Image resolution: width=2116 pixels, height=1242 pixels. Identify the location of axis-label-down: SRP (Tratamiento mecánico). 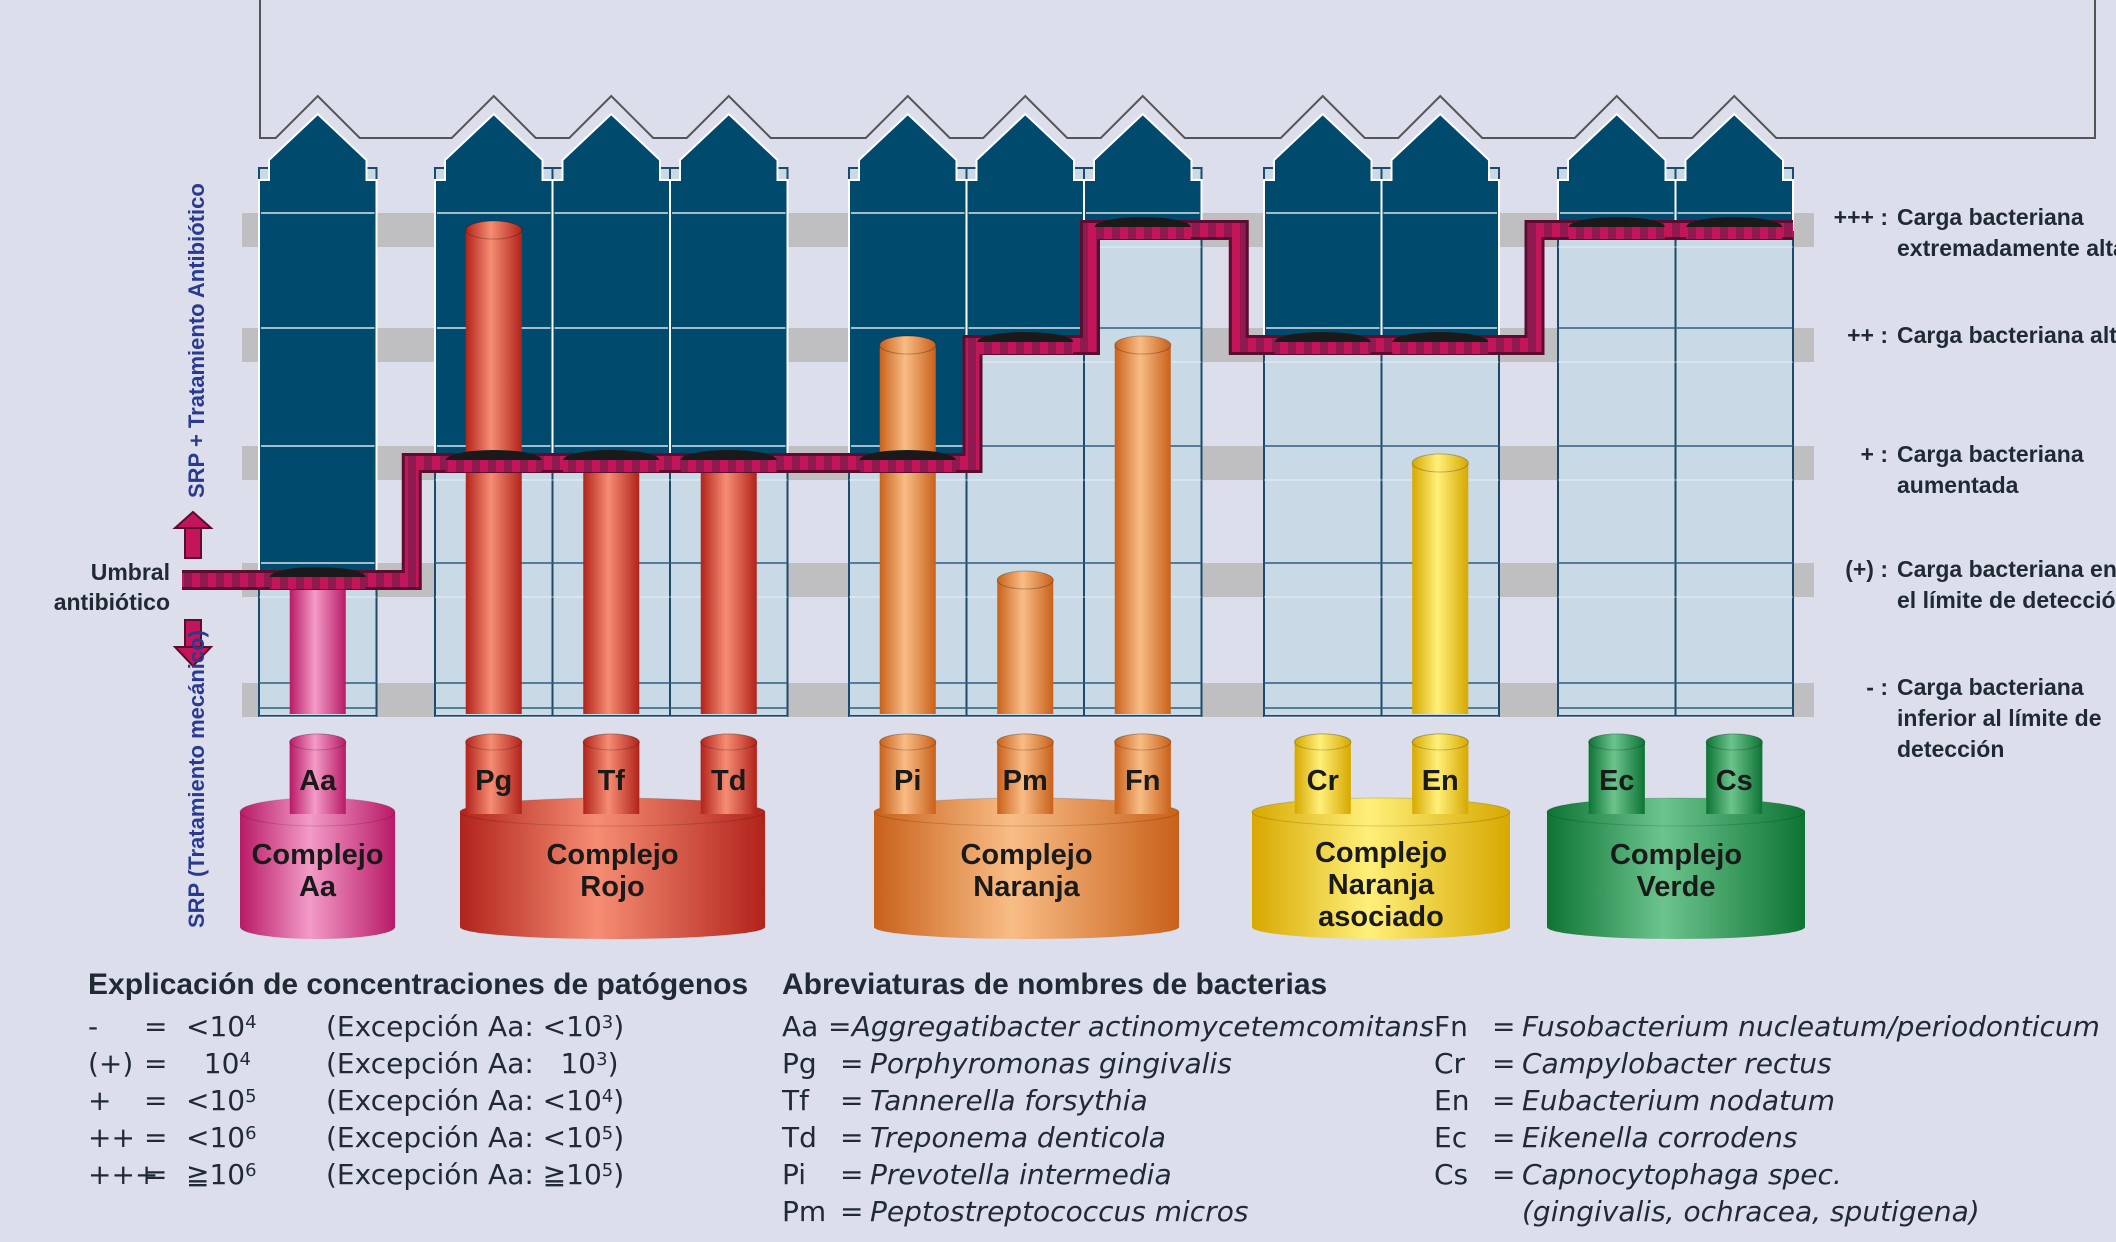
(196, 779).